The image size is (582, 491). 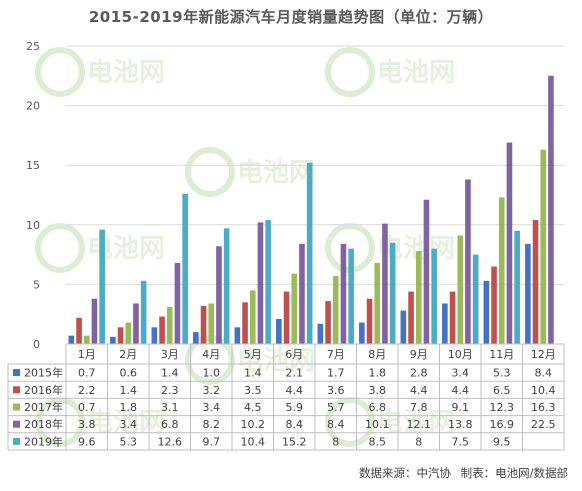 I want to click on data-label: 10.4, so click(x=253, y=441).